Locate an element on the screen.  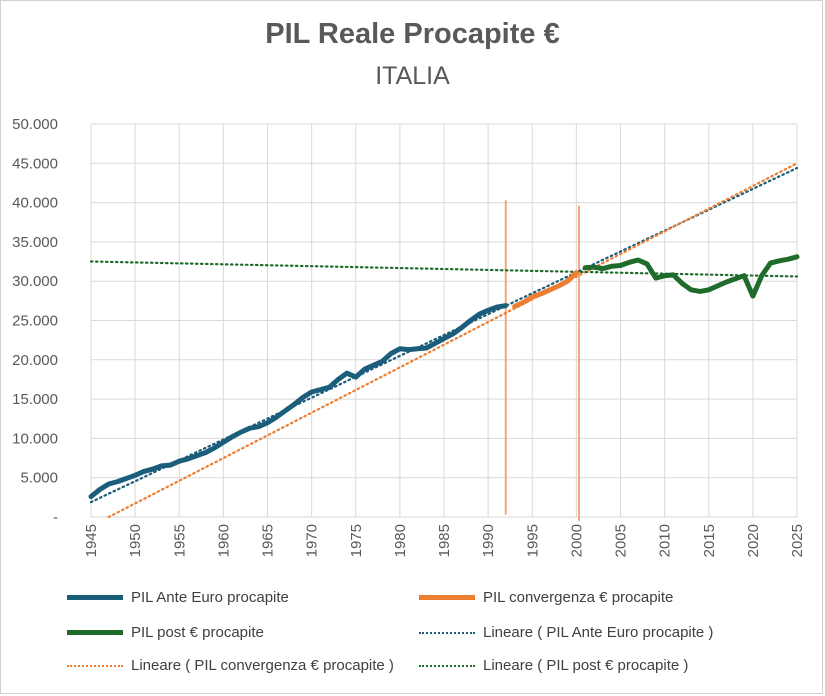
y-tick-label: 50.000 is located at coordinates (35, 124).